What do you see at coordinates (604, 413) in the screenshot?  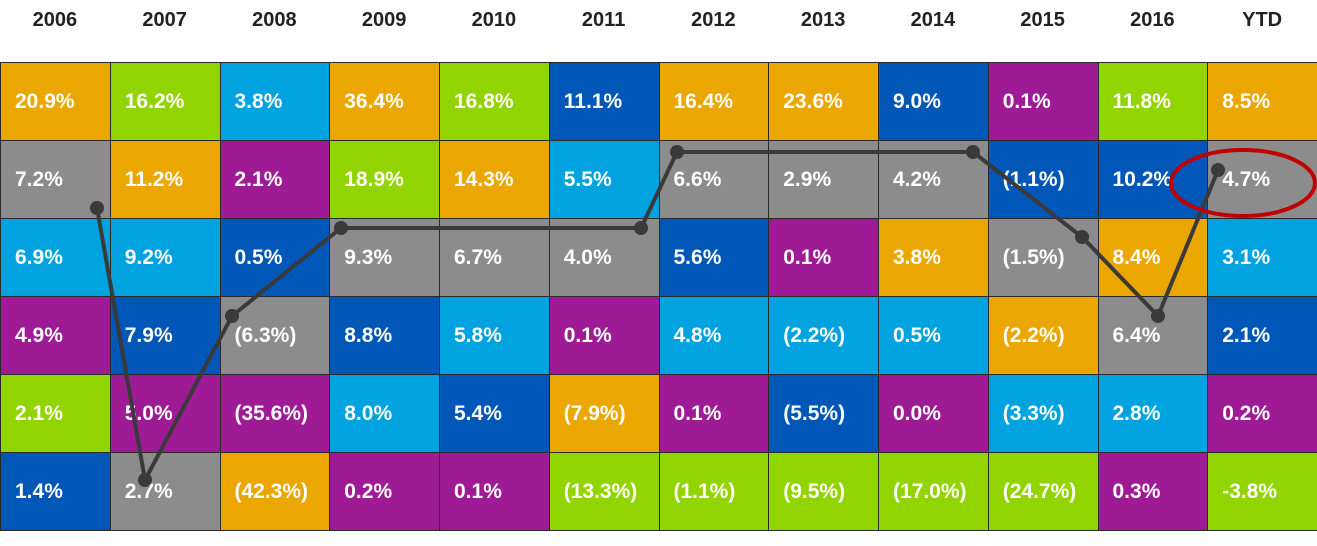 I see `return-cell: (7.9%)` at bounding box center [604, 413].